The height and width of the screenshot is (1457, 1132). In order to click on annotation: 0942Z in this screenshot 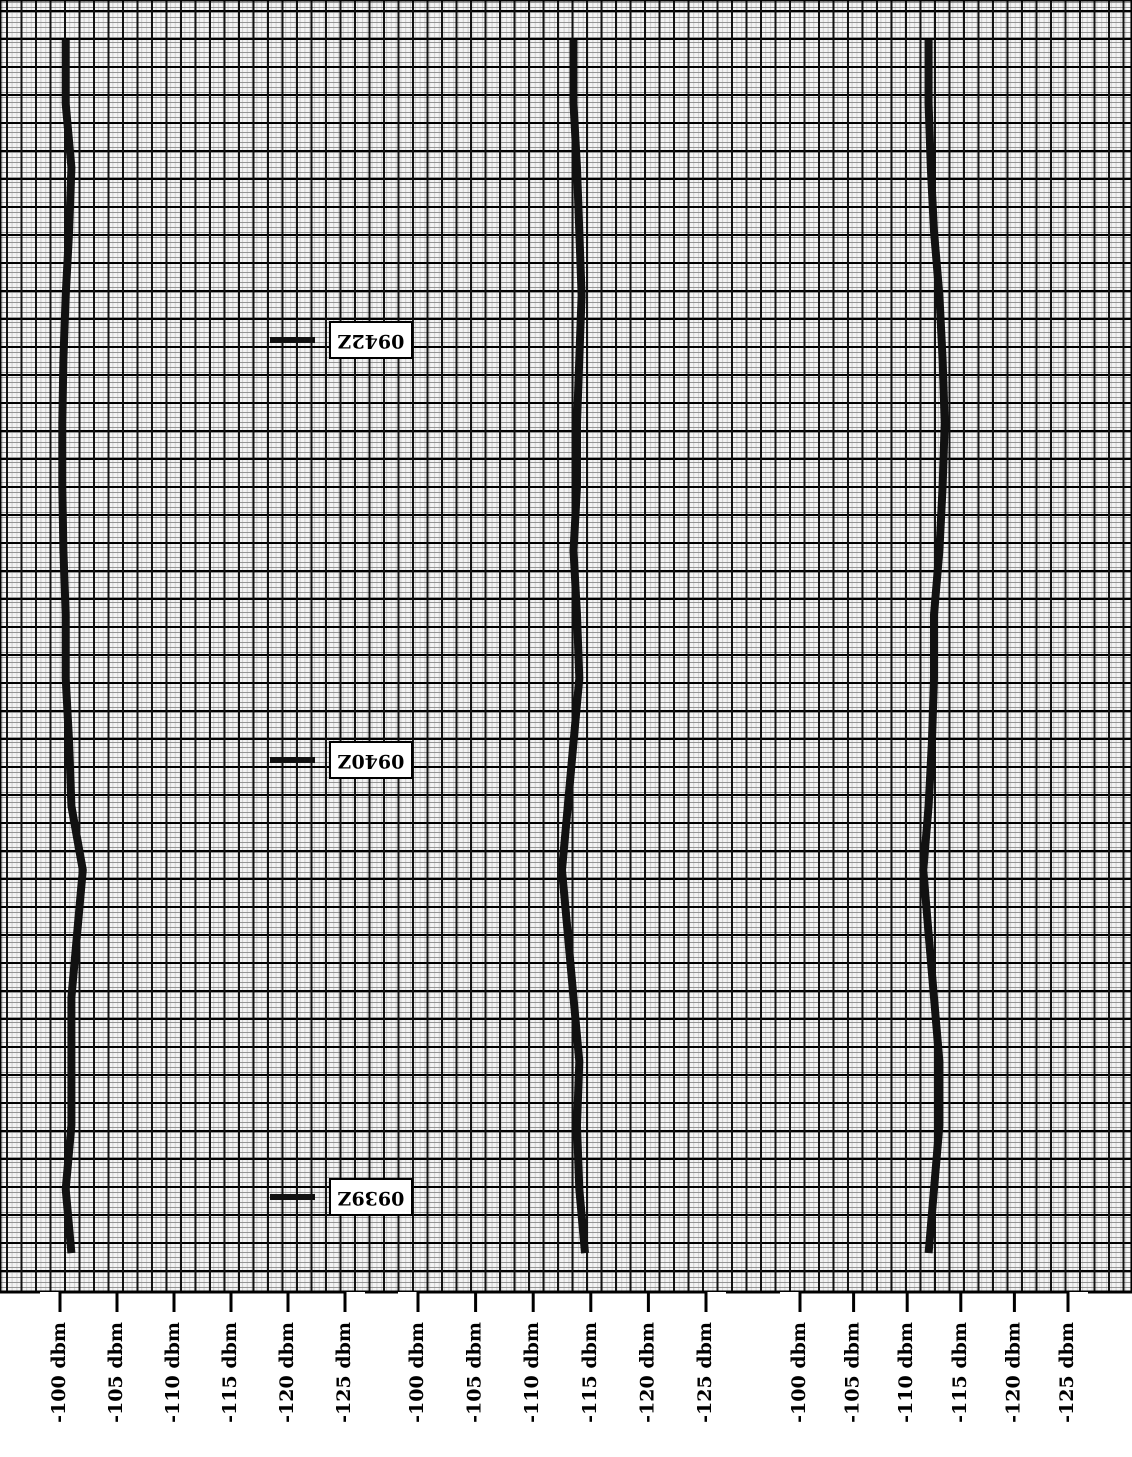, I will do `click(371, 341)`.